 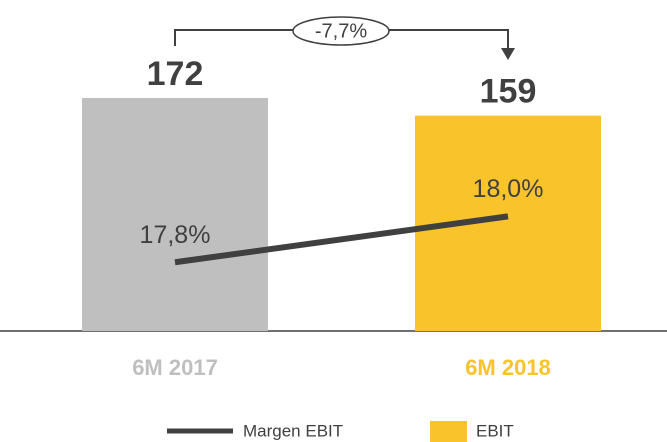 I want to click on line-value-label: 17,8%, so click(x=175, y=235).